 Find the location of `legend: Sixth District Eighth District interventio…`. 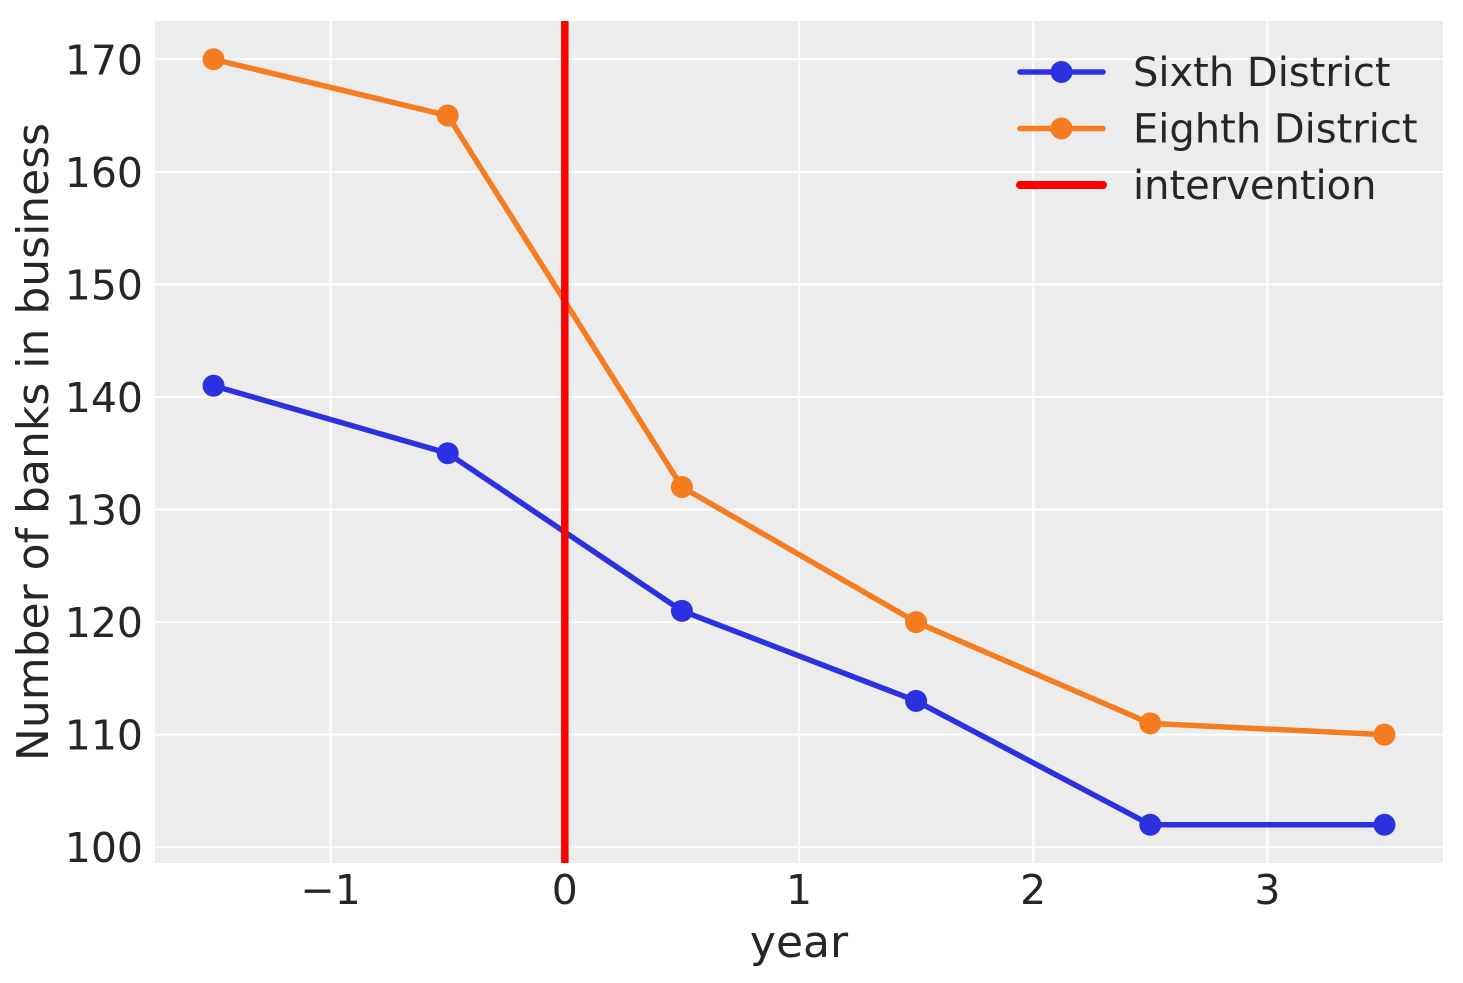

legend: Sixth District Eighth District interventio… is located at coordinates (1217, 129).